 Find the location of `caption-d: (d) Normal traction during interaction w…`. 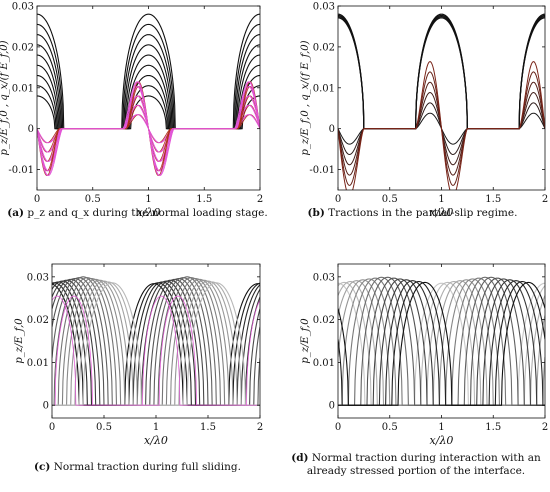

caption-d: (d) Normal traction during interaction w… is located at coordinates (416, 464).